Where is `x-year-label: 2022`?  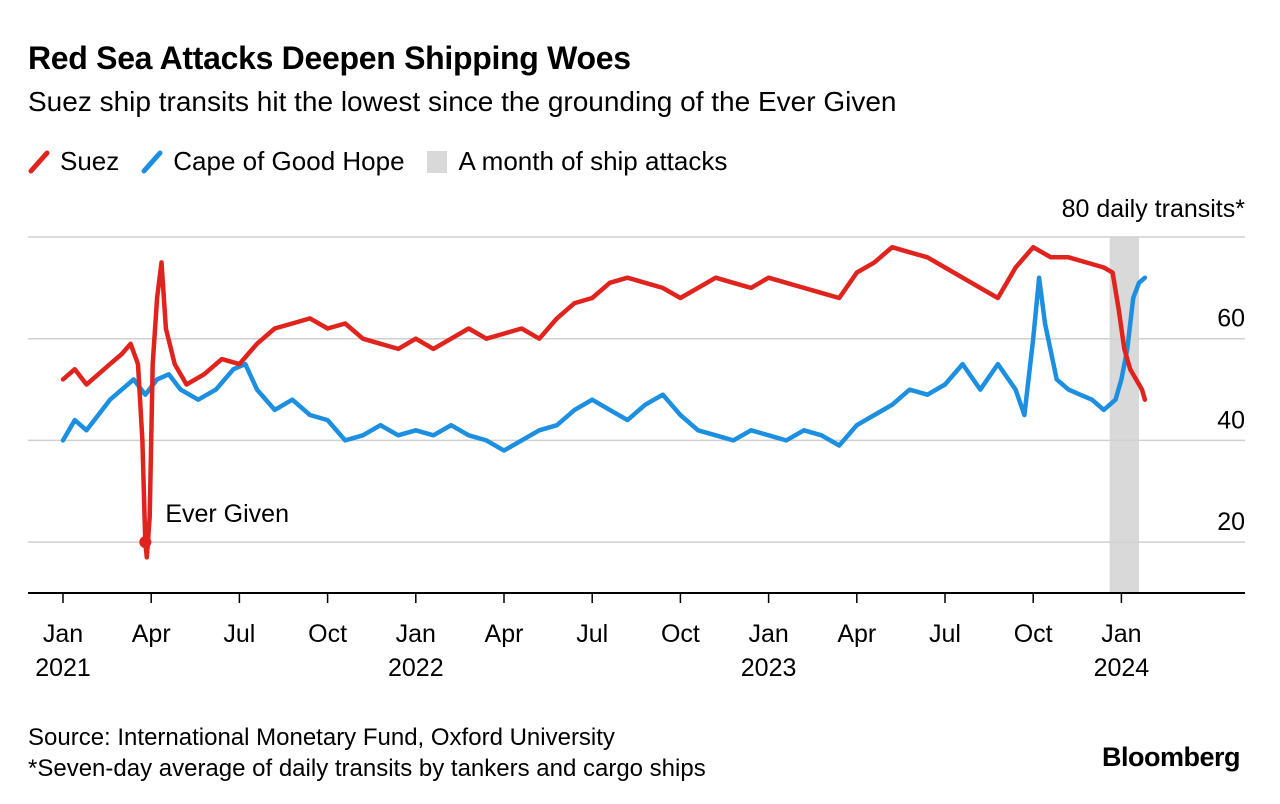 x-year-label: 2022 is located at coordinates (416, 668).